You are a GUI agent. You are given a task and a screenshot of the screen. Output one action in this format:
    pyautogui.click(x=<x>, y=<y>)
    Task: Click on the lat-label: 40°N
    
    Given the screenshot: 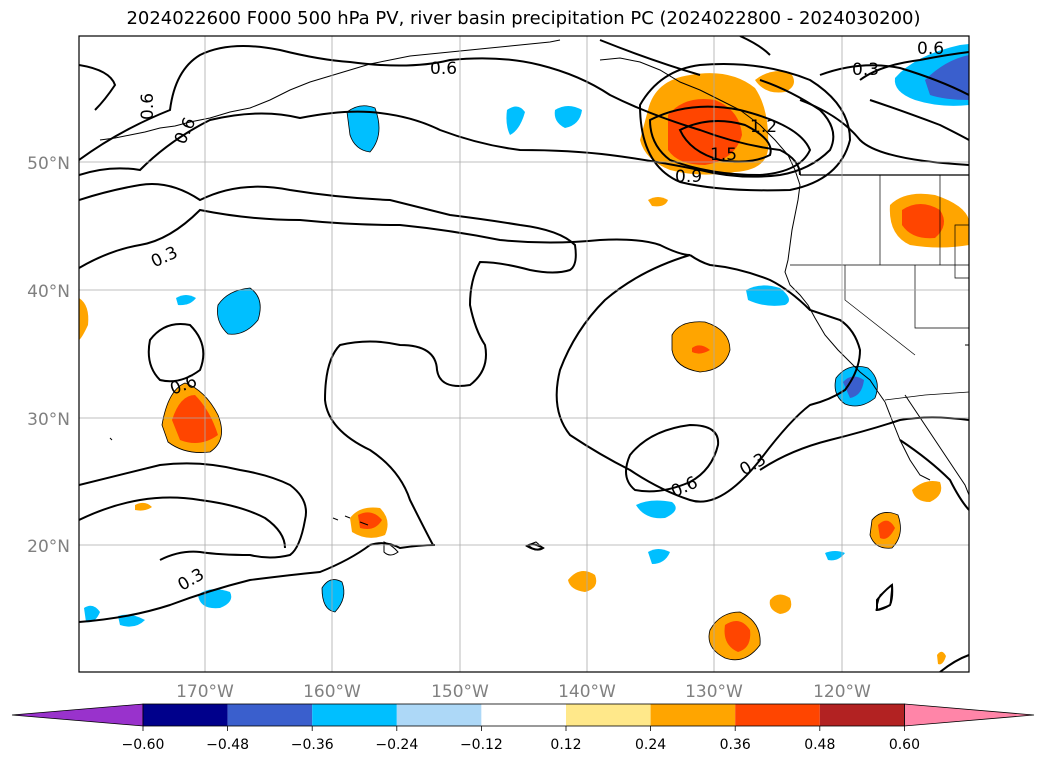 What is the action you would take?
    pyautogui.click(x=48, y=292)
    